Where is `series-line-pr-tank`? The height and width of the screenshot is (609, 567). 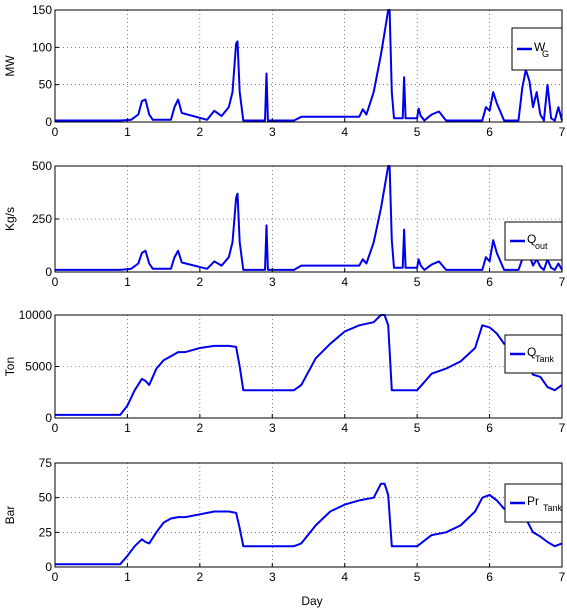 series-line-pr-tank is located at coordinates (309, 524).